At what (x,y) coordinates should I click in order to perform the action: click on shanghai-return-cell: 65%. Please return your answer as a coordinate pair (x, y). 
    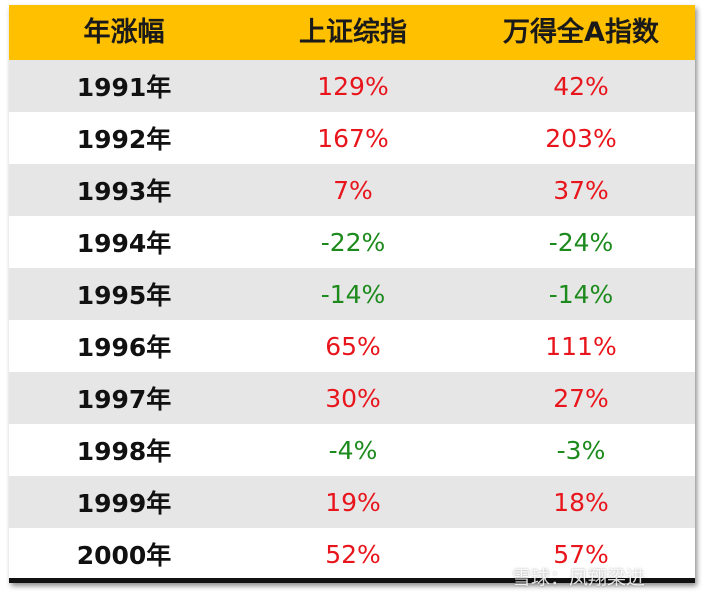
    Looking at the image, I should click on (353, 346).